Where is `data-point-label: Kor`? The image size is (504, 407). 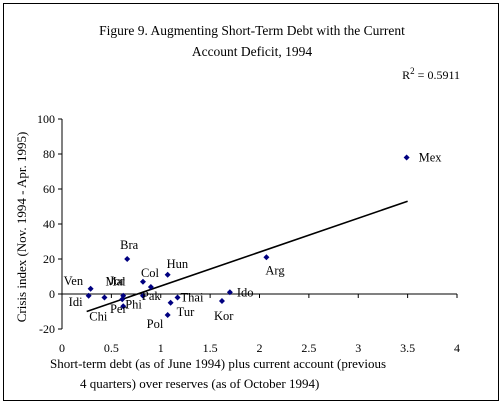
data-point-label: Kor is located at coordinates (224, 316).